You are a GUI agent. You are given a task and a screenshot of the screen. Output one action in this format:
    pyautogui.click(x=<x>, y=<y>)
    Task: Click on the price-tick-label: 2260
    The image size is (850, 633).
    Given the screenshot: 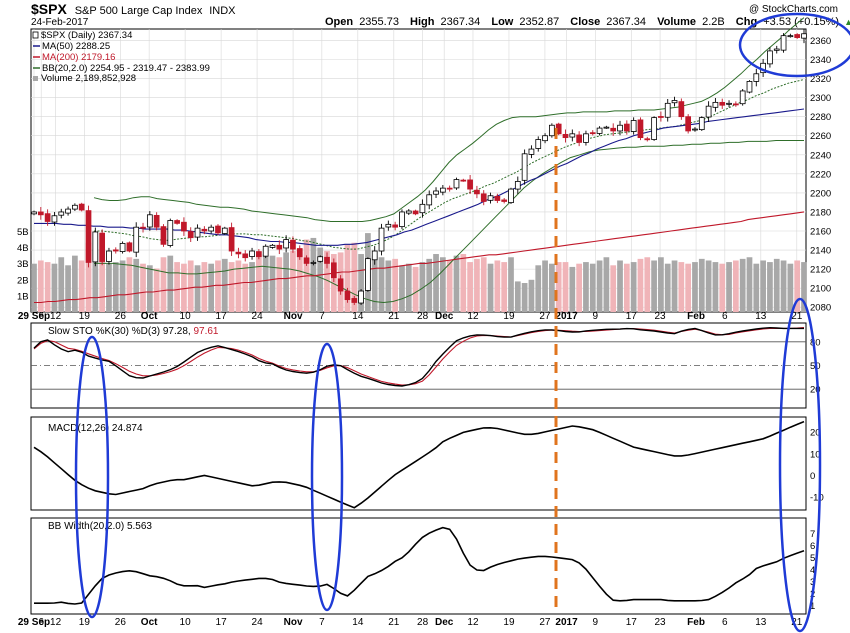 What is the action you would take?
    pyautogui.click(x=820, y=136)
    